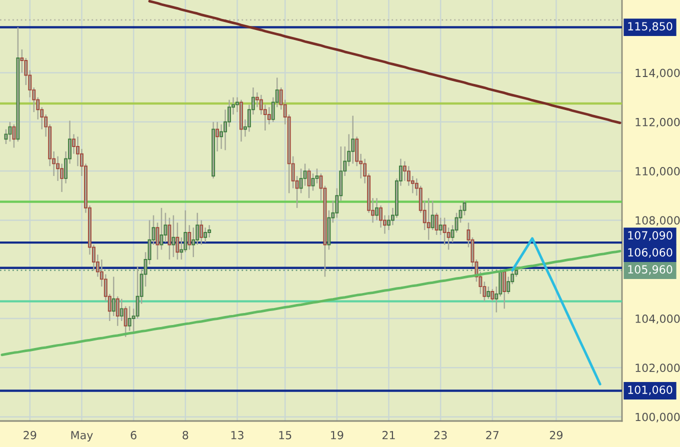  Describe the element at coordinates (650, 391) in the screenshot. I see `ref-line-label: 101,060` at that location.